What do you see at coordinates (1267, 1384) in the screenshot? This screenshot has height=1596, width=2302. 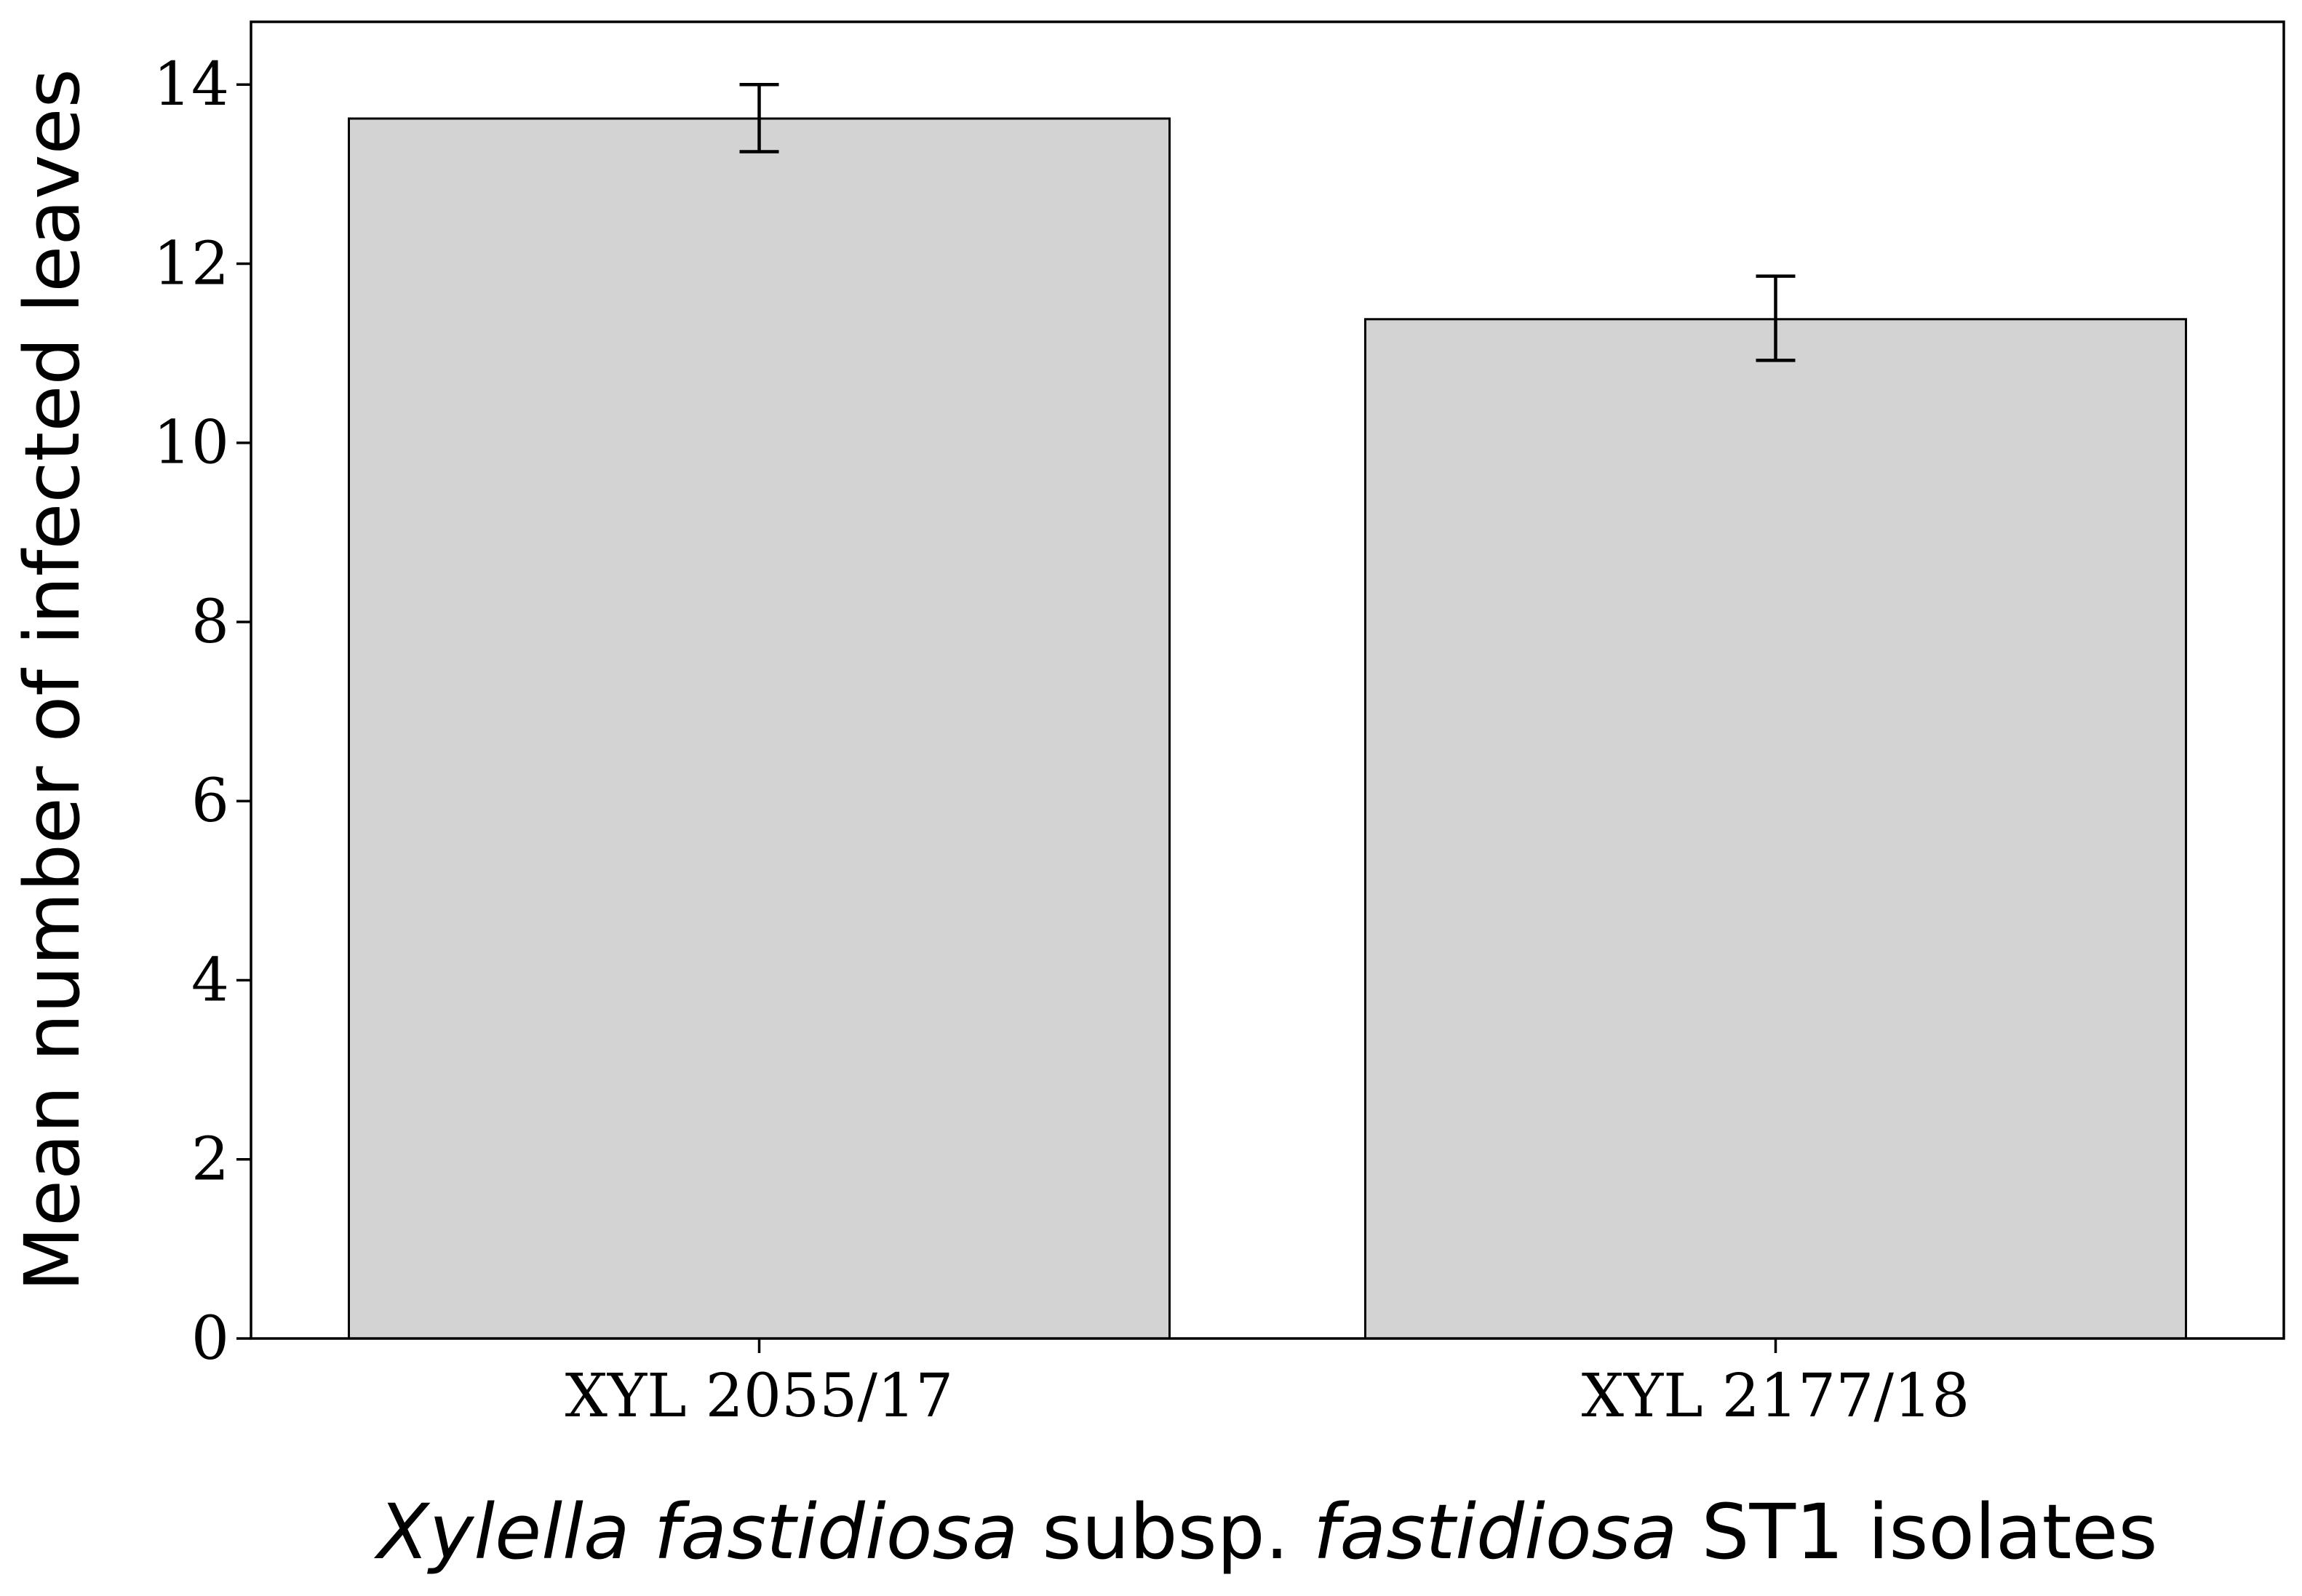 I see `x-axis: XYL 2055/17 XYL 2177/18` at bounding box center [1267, 1384].